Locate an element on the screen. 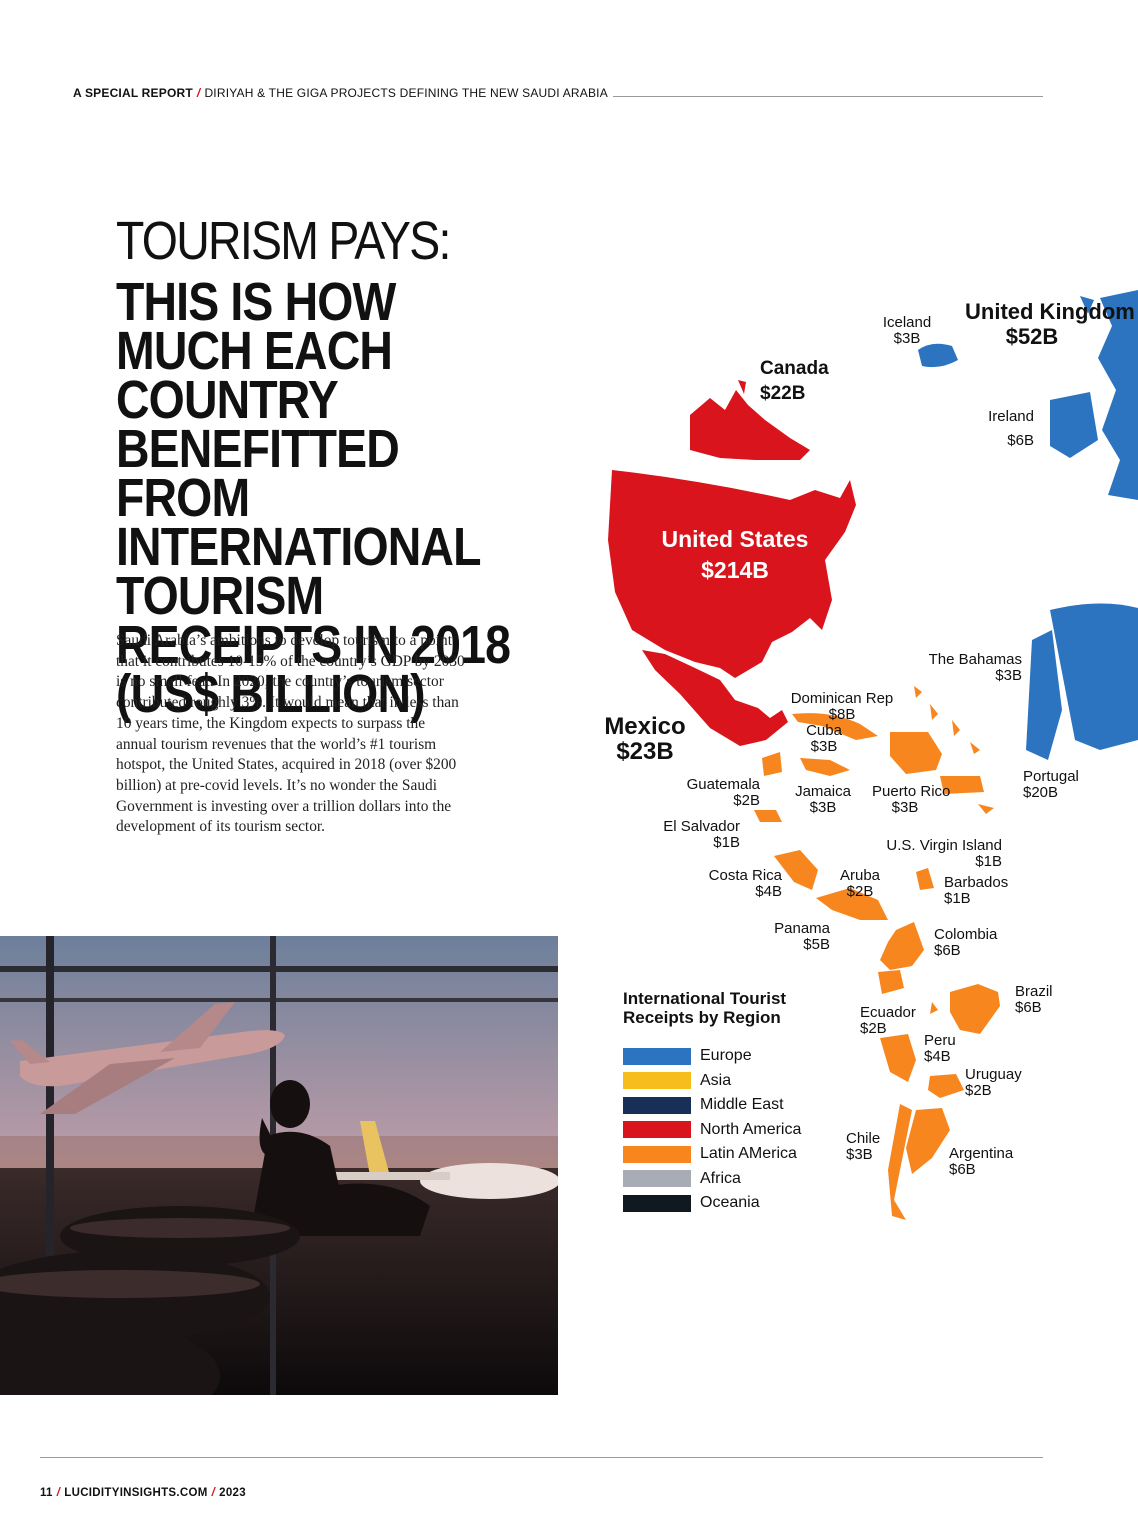  label-united-kingdom: United Kingdom $52B is located at coordinates (1050, 324).